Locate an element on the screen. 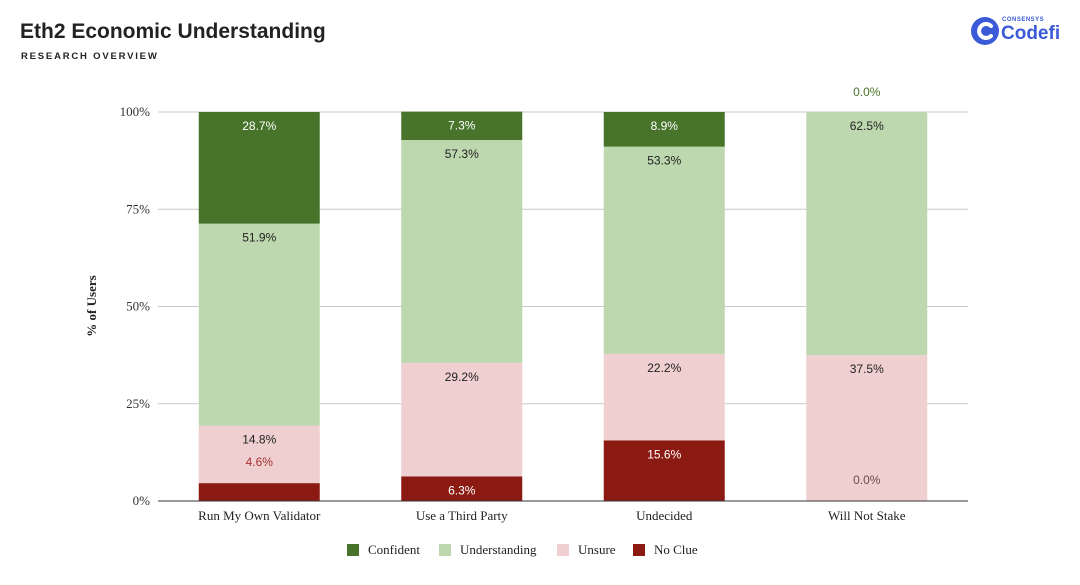  chart-legend: Confident Understanding Unsure No Clue is located at coordinates (522, 549).